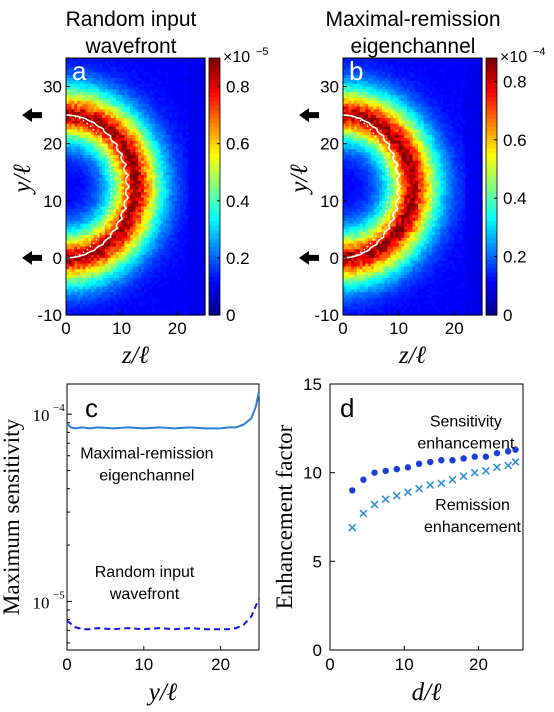 This screenshot has width=554, height=712. Describe the element at coordinates (214, 257) in the screenshot. I see `colorbar-segment` at that location.